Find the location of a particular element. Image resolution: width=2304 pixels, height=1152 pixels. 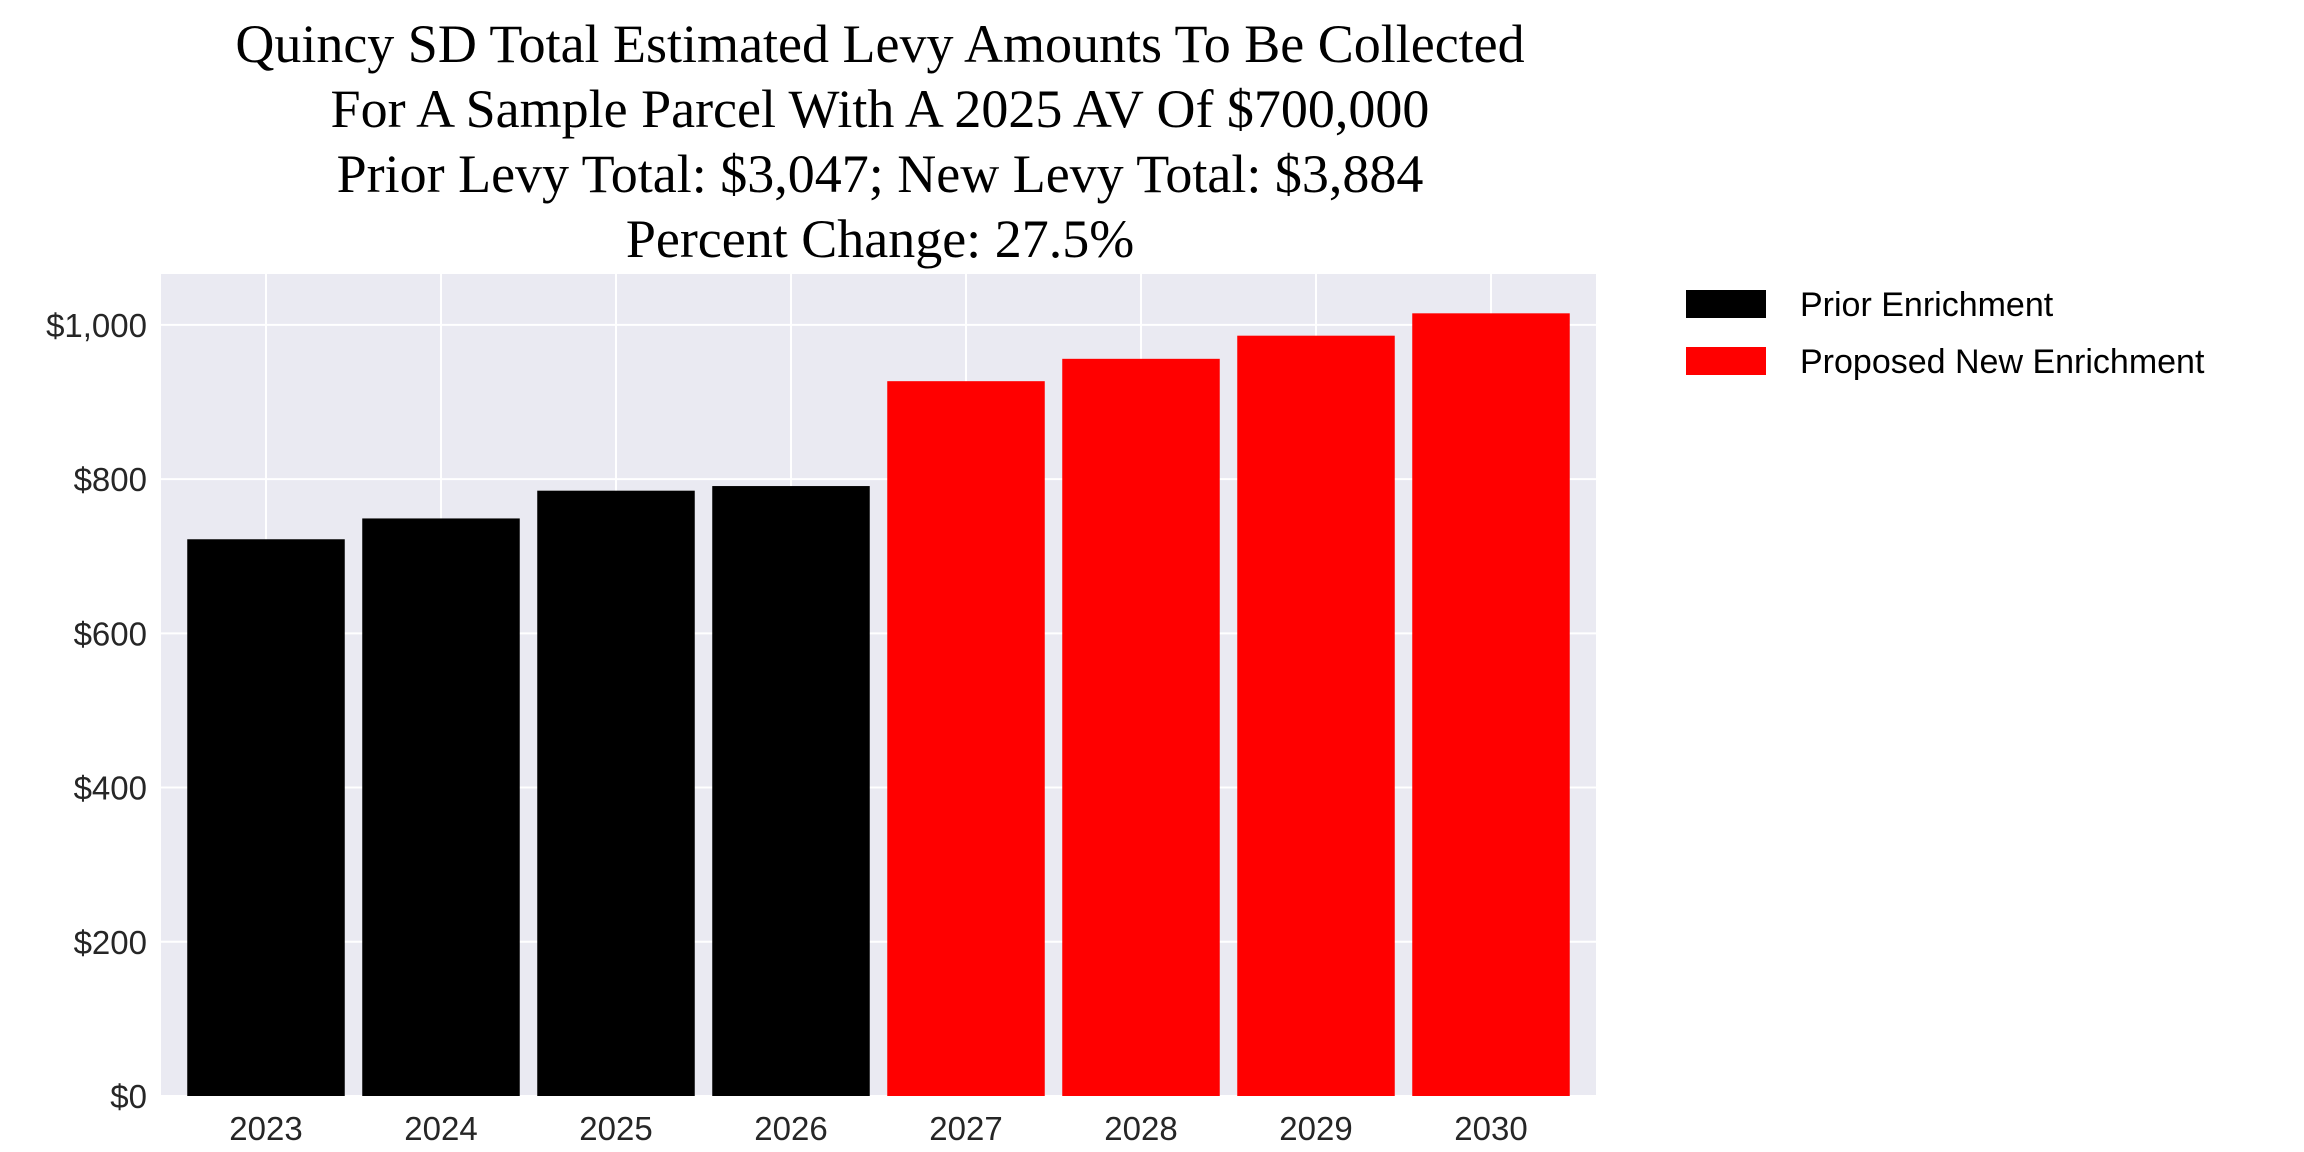

x-tick-label: 2029 is located at coordinates (1315, 1128).